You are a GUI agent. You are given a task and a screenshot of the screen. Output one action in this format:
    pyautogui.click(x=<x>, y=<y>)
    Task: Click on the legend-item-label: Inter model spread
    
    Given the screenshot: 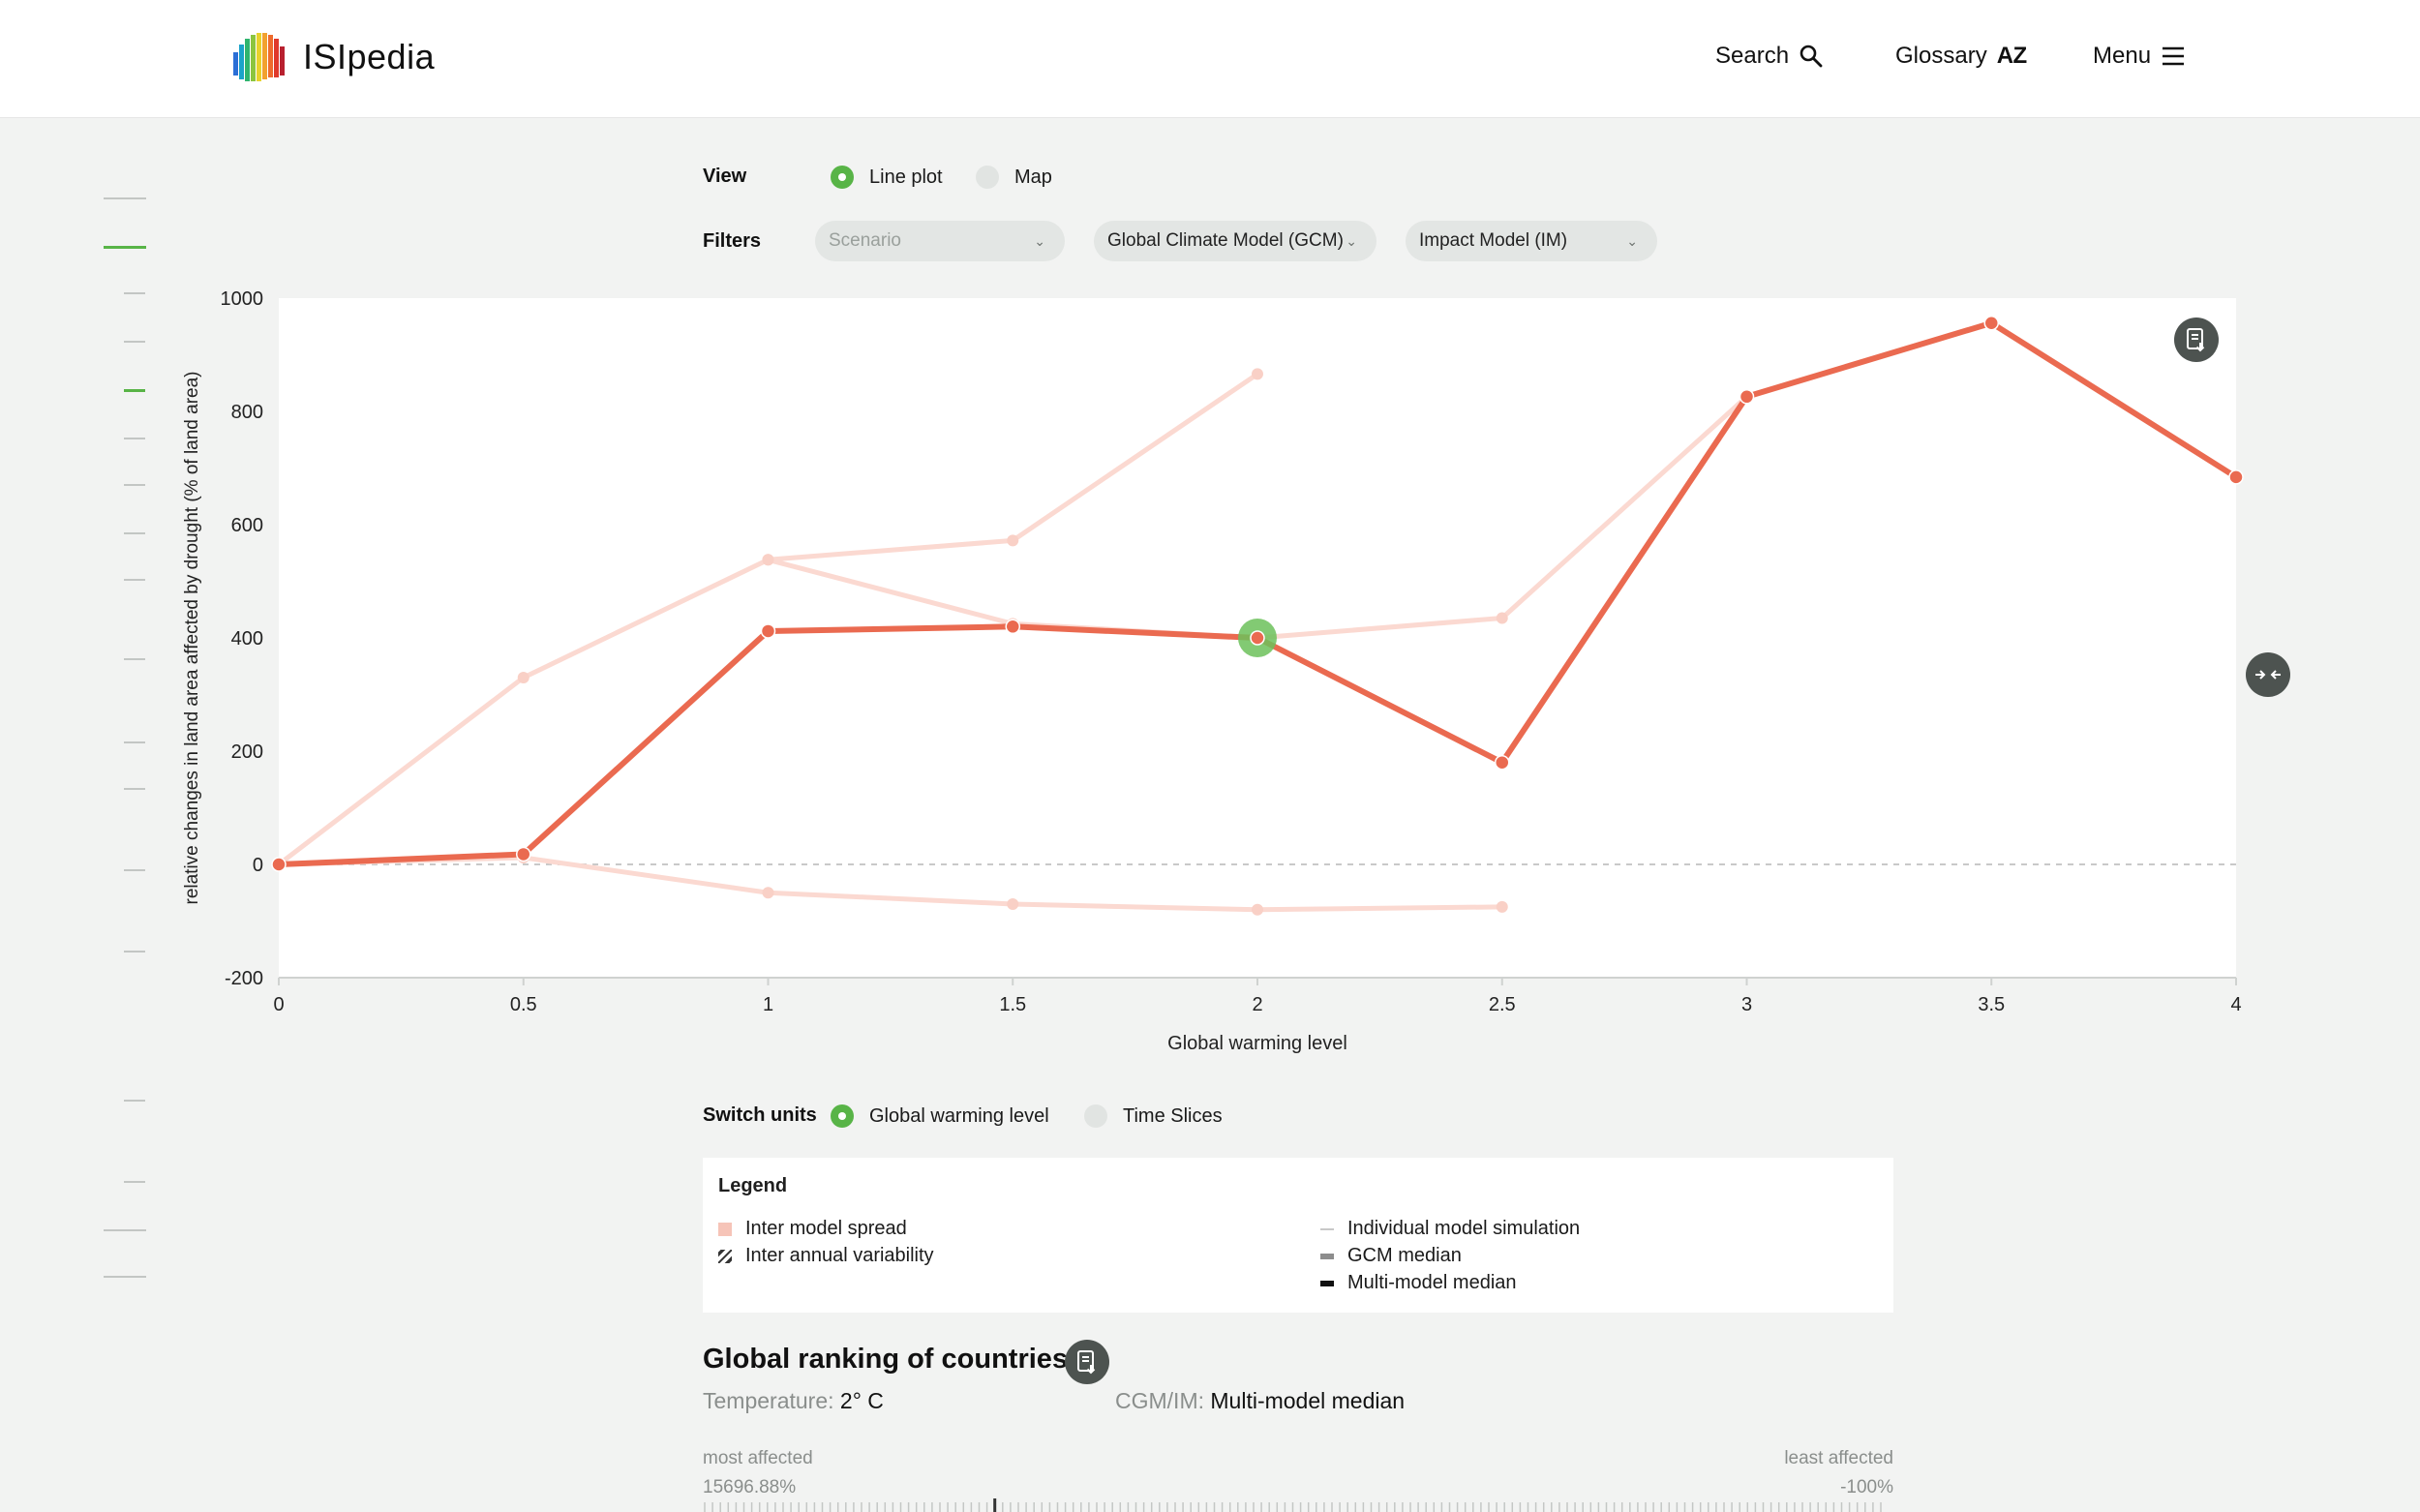 What is the action you would take?
    pyautogui.click(x=826, y=1228)
    